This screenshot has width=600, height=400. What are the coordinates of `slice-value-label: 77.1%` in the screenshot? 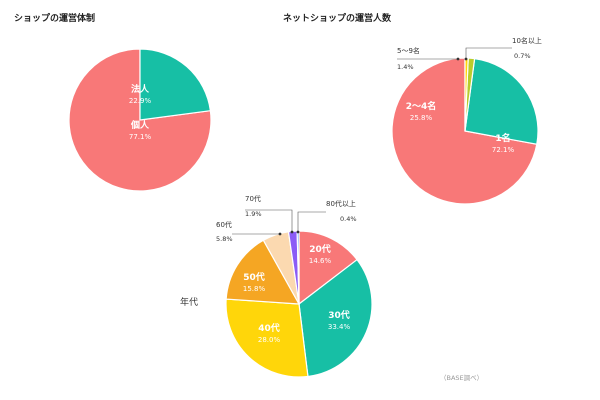 It's located at (140, 137).